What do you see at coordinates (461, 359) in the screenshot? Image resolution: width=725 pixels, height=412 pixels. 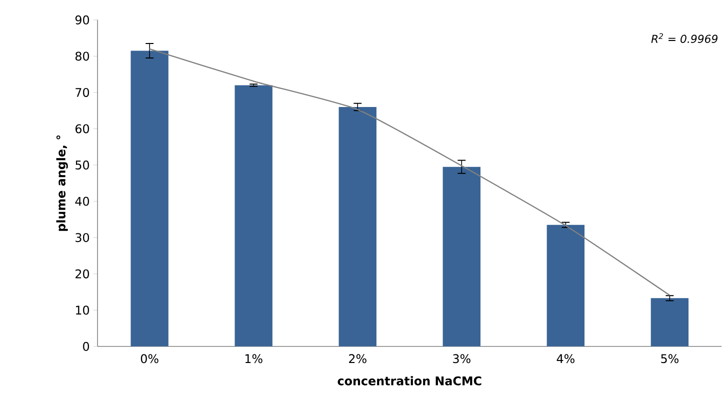 I see `x-tick-label: 3%` at bounding box center [461, 359].